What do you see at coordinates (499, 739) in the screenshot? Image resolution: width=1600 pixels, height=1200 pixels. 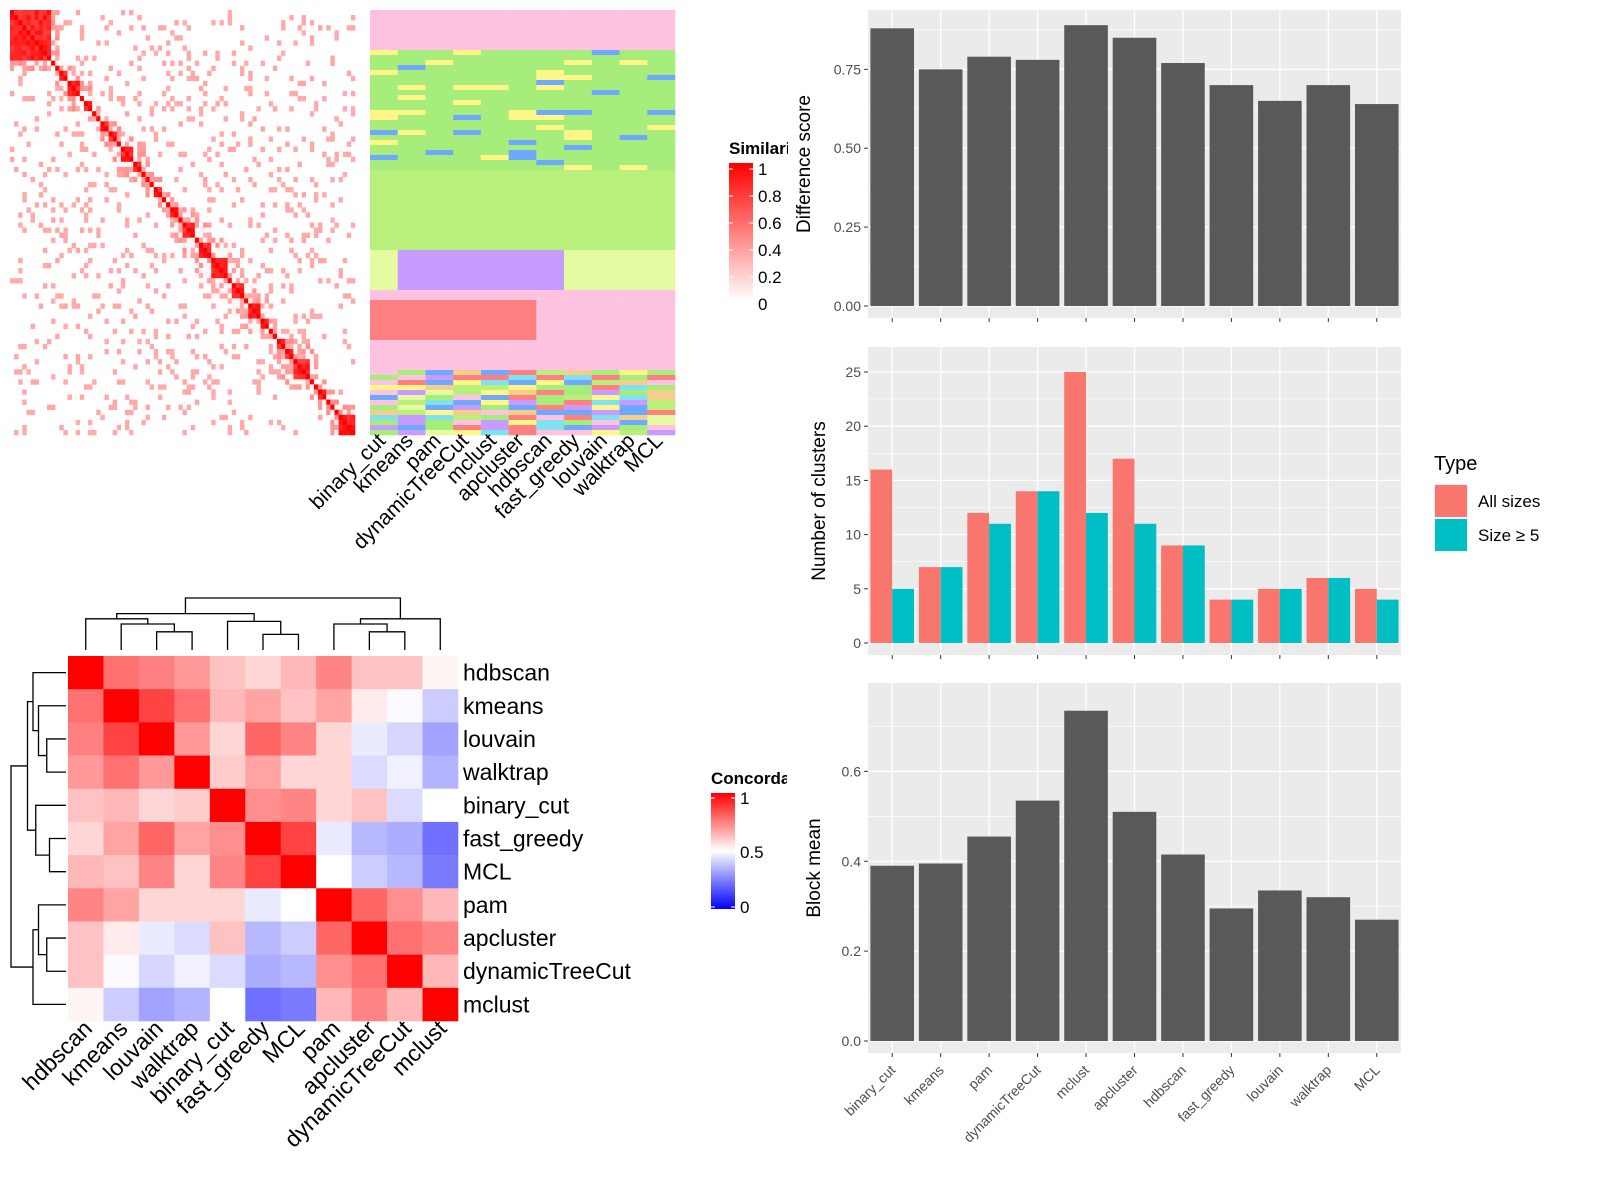 I see `concordance-row-label: louvain` at bounding box center [499, 739].